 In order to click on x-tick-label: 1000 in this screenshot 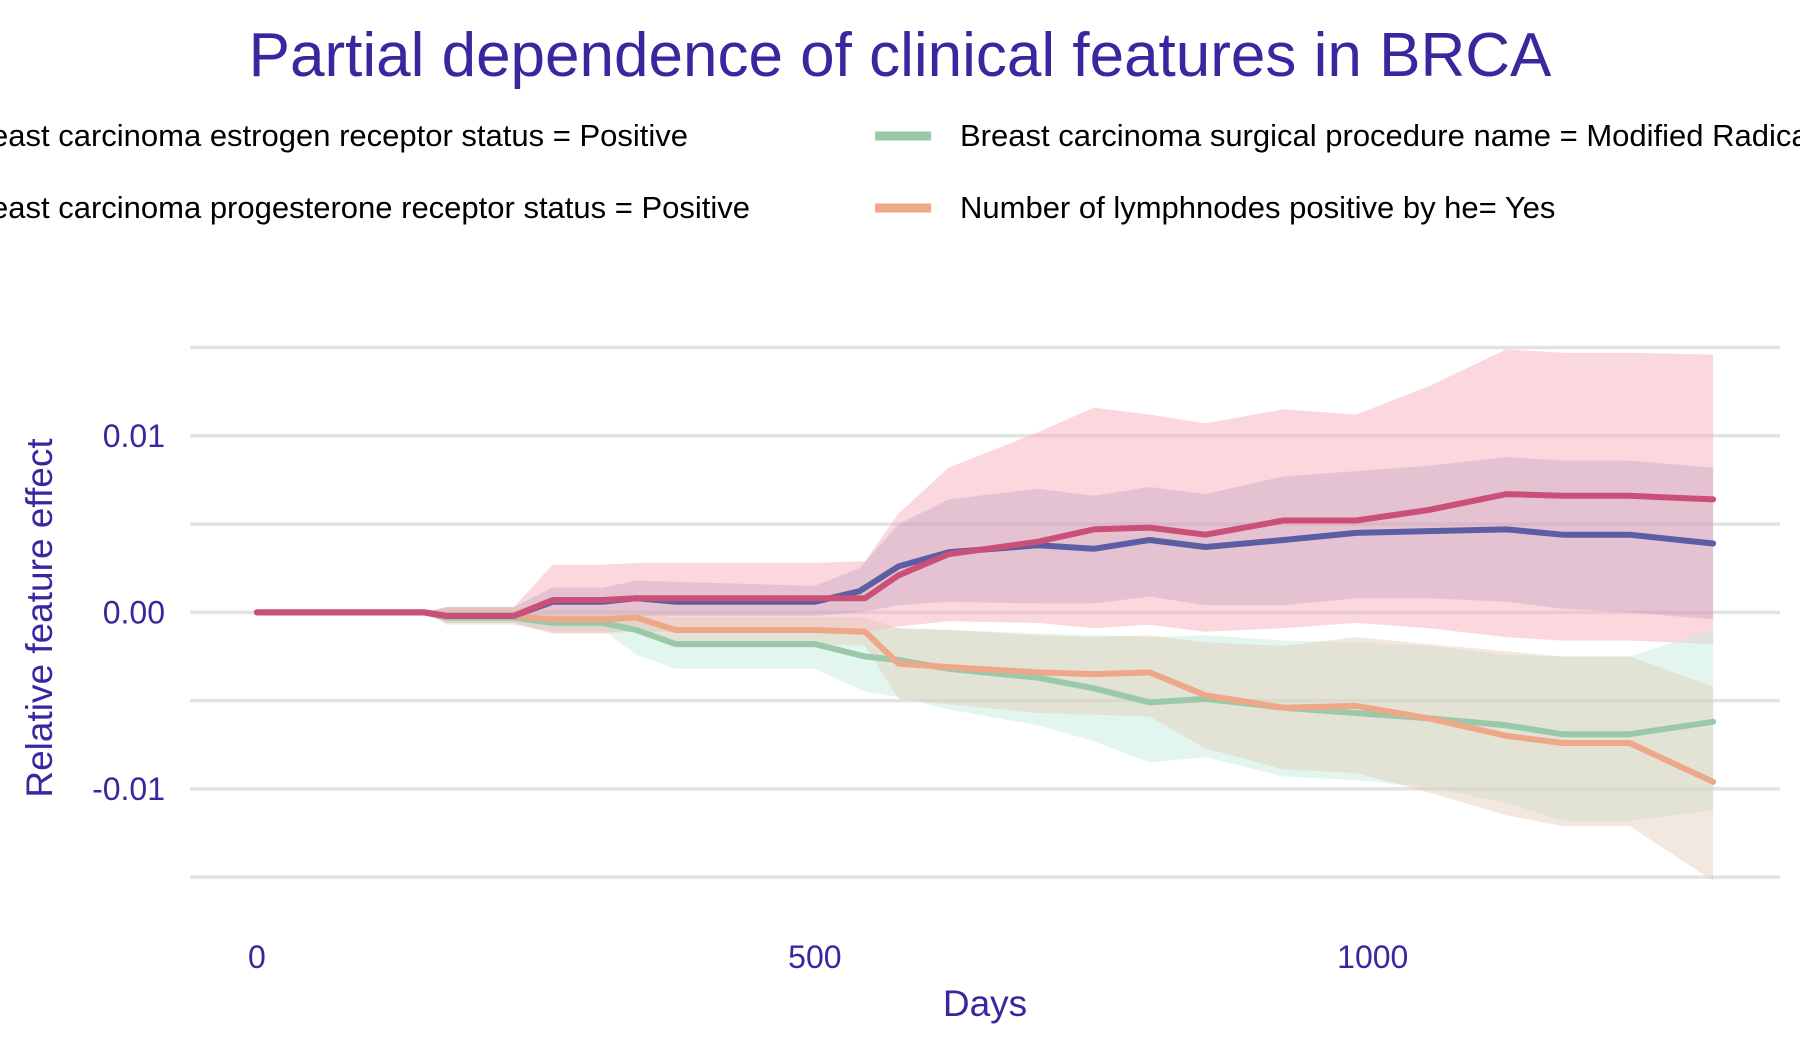, I will do `click(1372, 957)`.